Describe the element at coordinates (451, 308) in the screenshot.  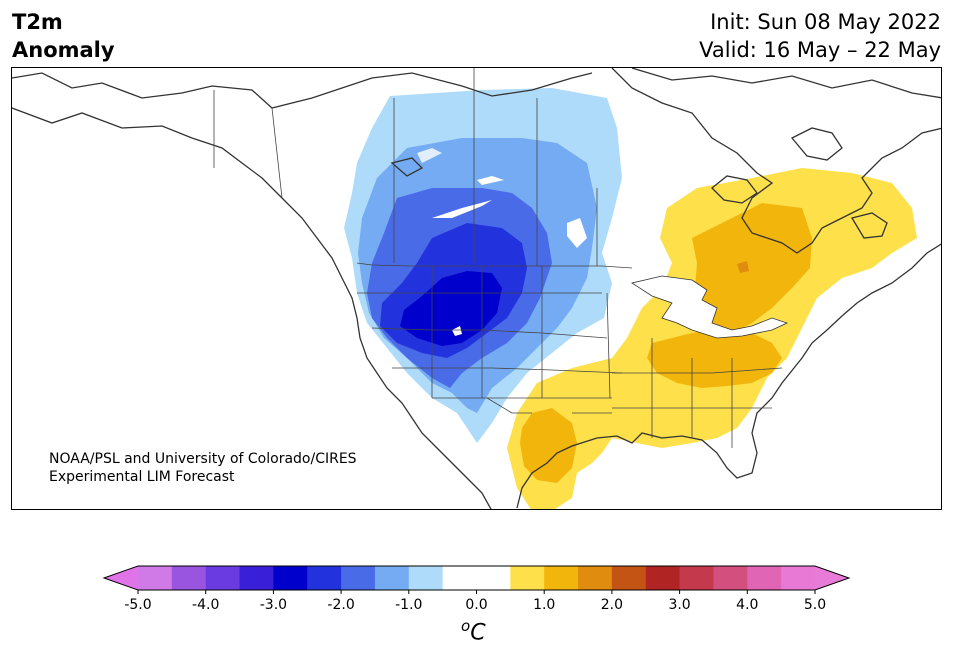
I see `cold-contour-2.5` at that location.